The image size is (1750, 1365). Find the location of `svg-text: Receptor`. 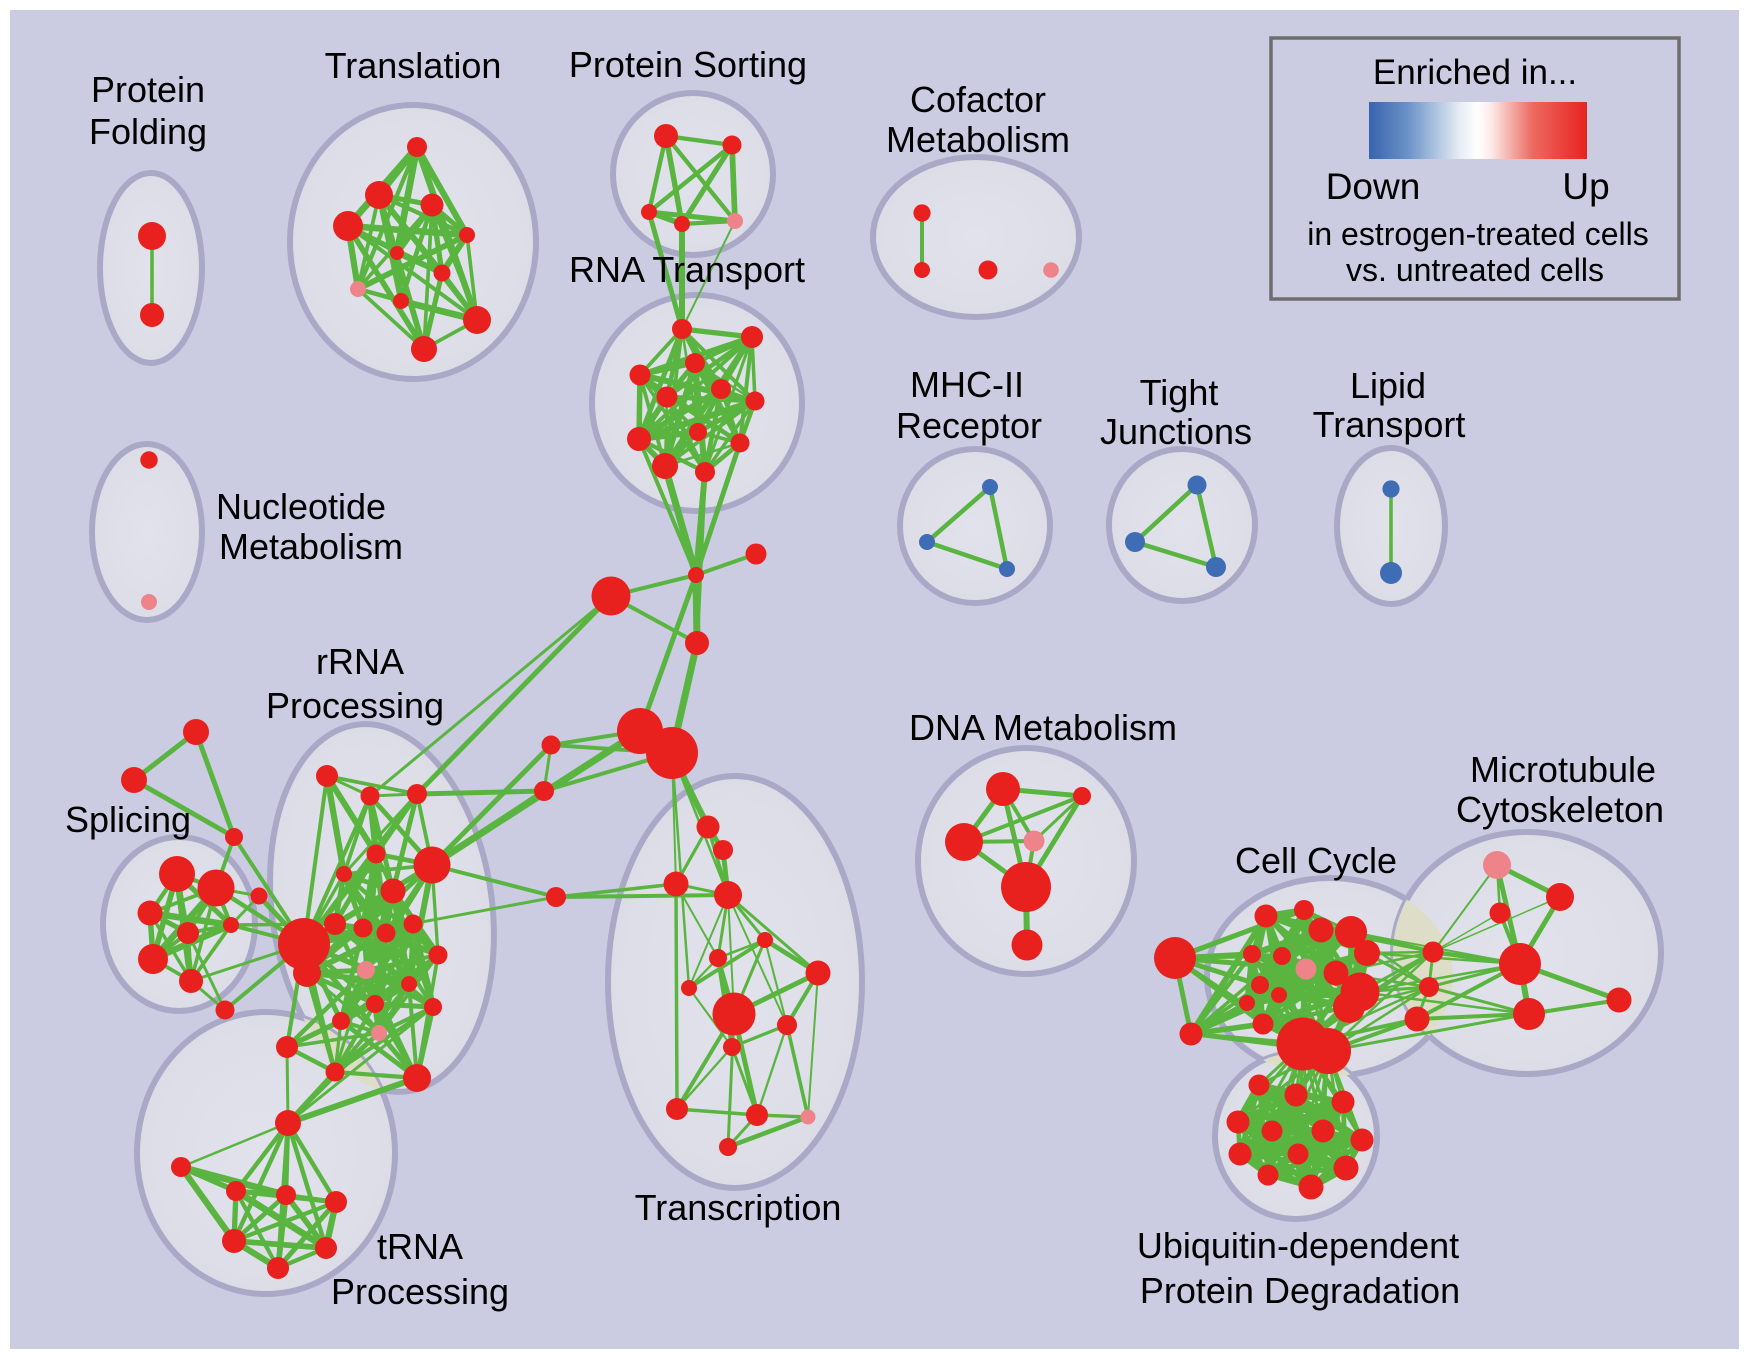

svg-text: Receptor is located at coordinates (969, 425).